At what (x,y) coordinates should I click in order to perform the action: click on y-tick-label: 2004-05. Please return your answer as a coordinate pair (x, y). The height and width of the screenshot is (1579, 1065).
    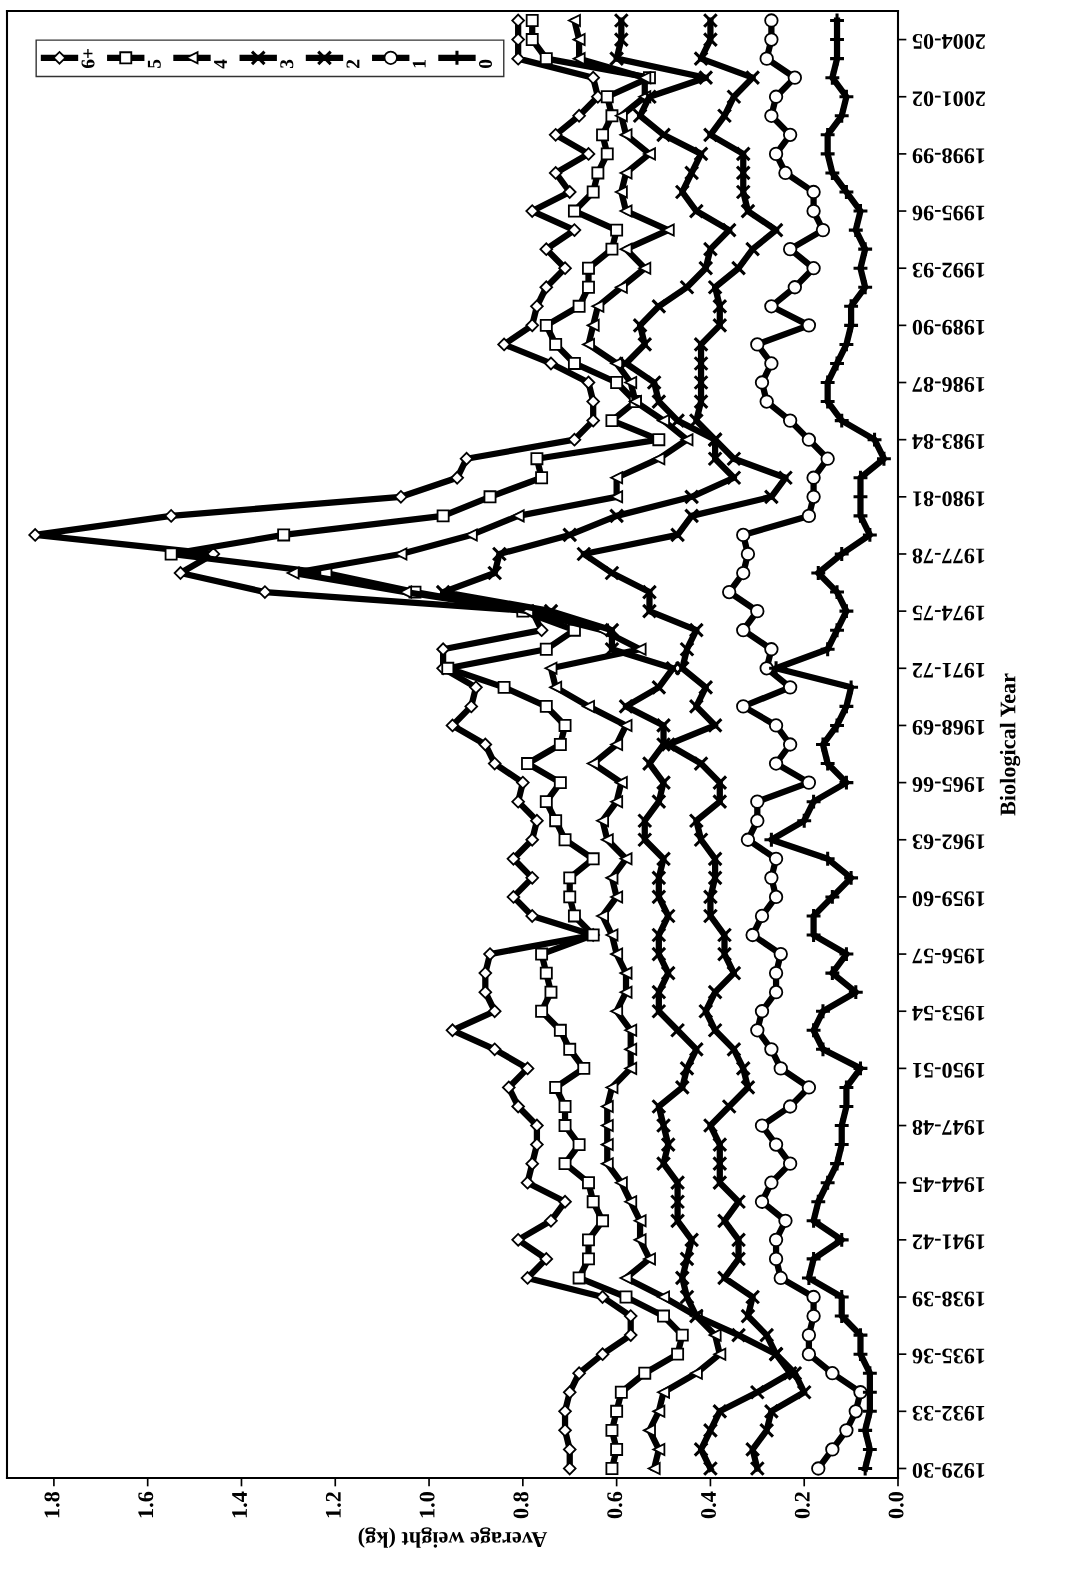
    Looking at the image, I should click on (949, 42).